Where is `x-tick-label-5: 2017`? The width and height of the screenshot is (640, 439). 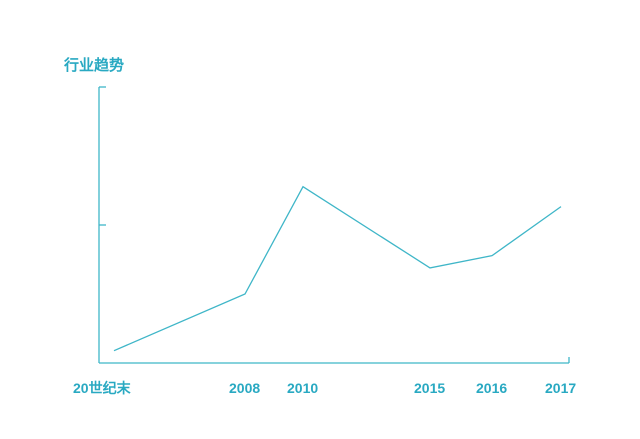
x-tick-label-5: 2017 is located at coordinates (560, 388).